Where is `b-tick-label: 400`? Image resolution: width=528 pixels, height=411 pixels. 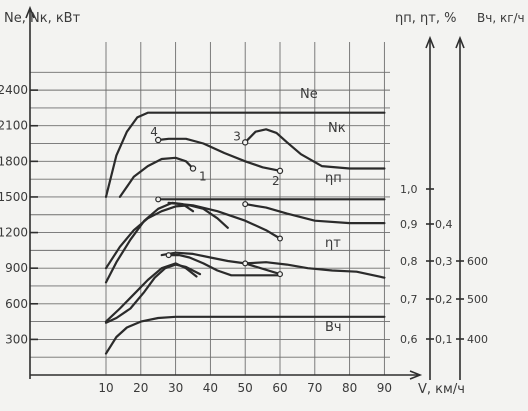
b-tick-label: 400 is located at coordinates (477, 339).